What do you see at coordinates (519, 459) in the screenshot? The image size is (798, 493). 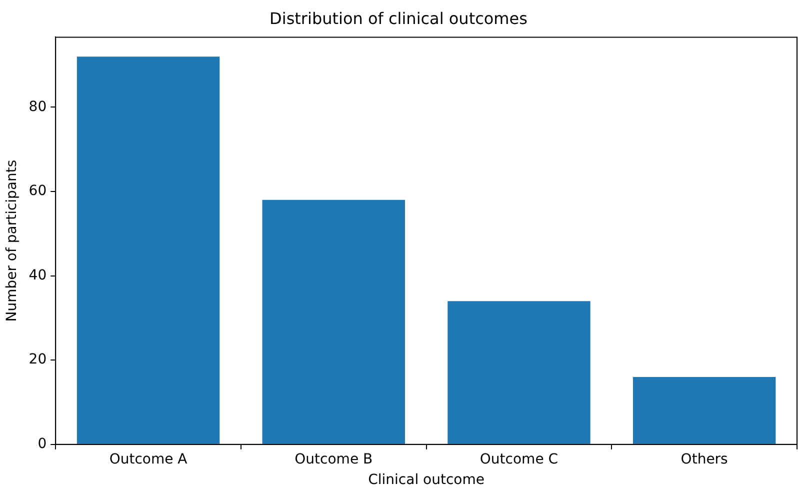 I see `x-tick-label: Outcome C` at bounding box center [519, 459].